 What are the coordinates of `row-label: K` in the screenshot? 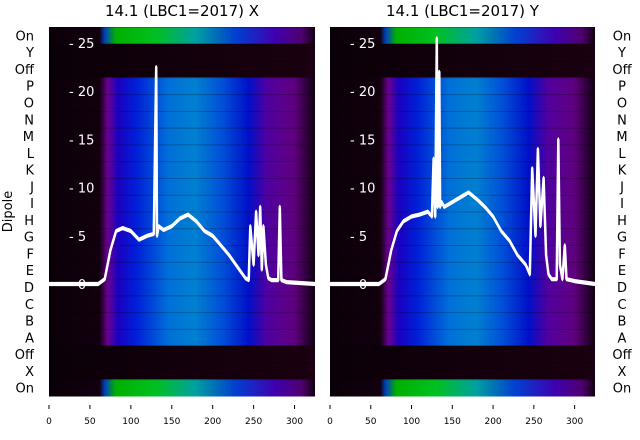 It's located at (29, 171).